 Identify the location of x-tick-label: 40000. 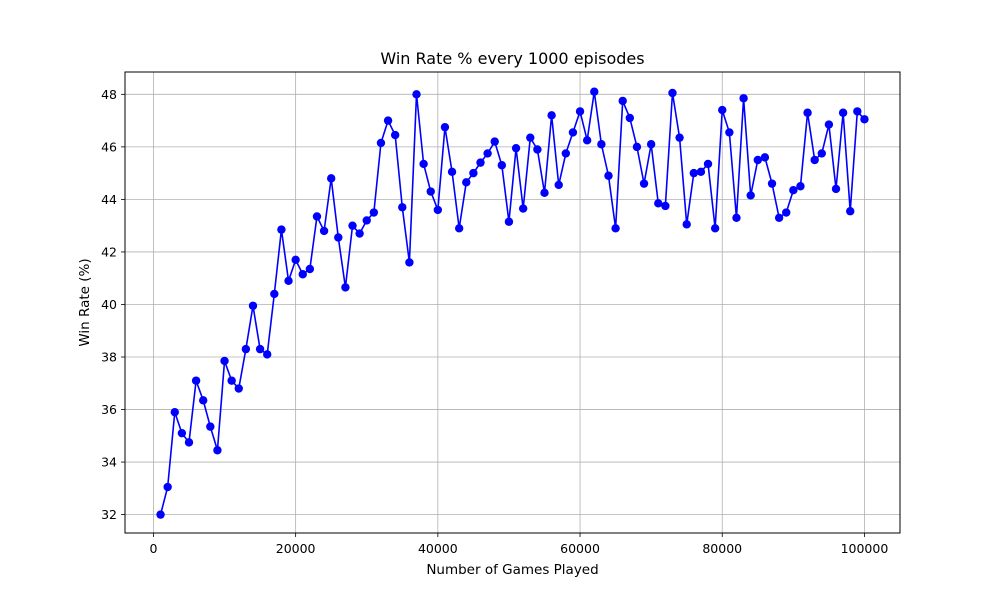
(438, 548).